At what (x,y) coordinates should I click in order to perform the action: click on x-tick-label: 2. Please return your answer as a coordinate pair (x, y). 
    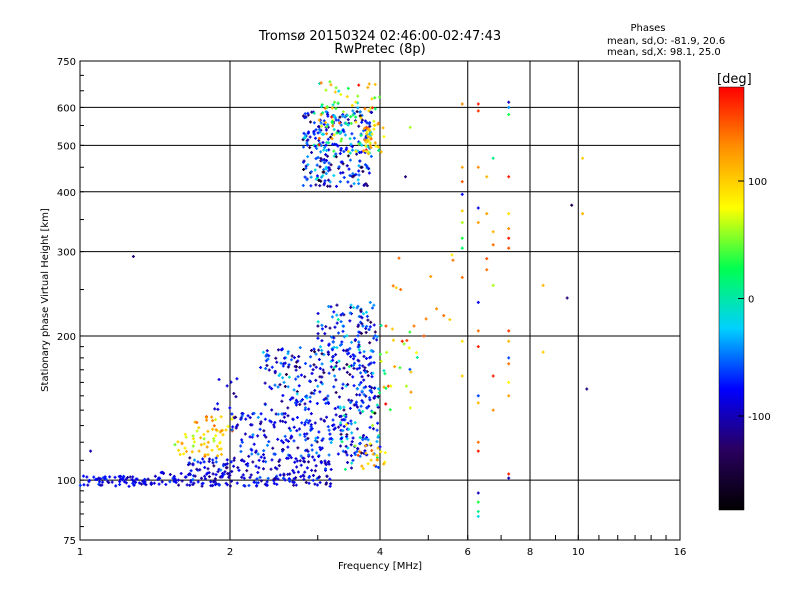
    Looking at the image, I should click on (230, 552).